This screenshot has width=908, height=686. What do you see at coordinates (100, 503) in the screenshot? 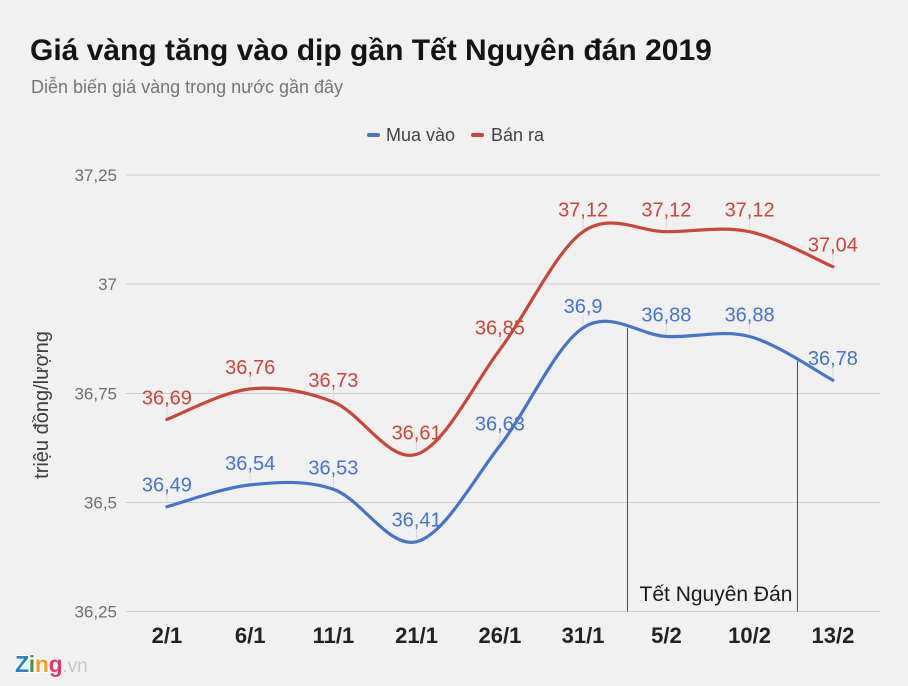
I see `svg-text: 36,5` at bounding box center [100, 503].